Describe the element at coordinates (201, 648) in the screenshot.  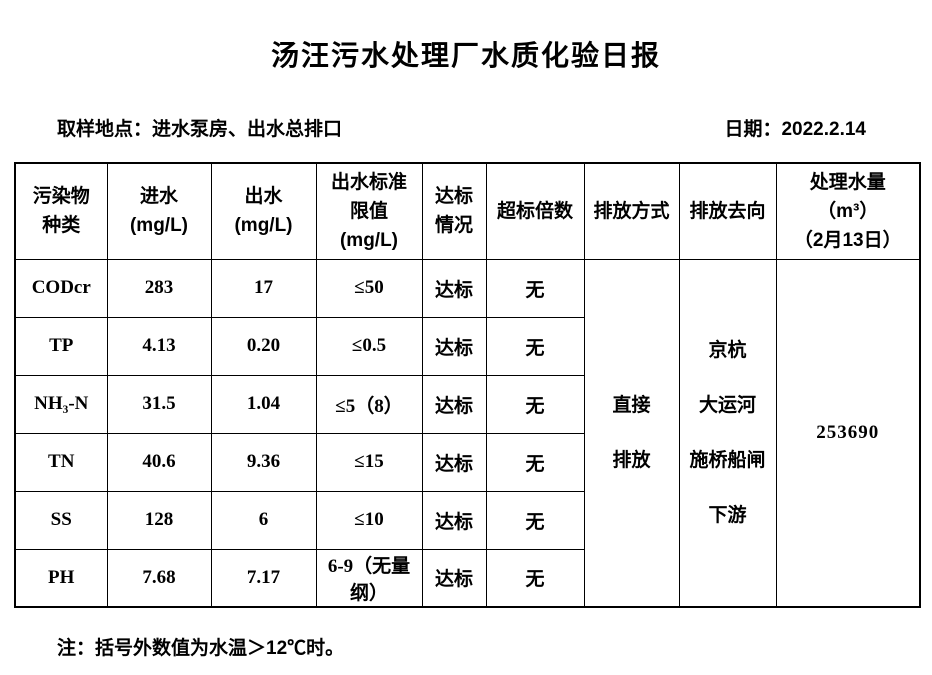
I see `footnote: 注：括号外数值为水温＞12℃时。` at that location.